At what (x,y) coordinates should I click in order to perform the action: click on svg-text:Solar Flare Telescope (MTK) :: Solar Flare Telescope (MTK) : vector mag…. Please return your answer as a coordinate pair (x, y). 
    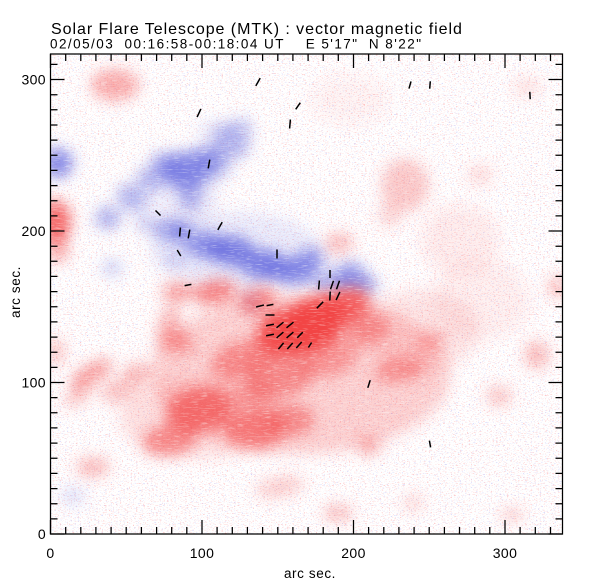
    Looking at the image, I should click on (257, 29).